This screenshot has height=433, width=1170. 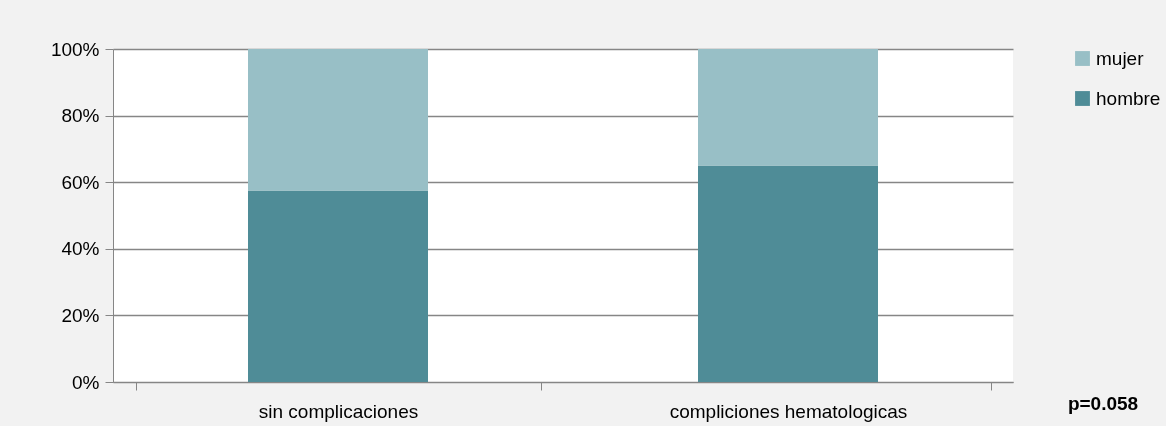 I want to click on x-tick-label: sin complicaciones, so click(x=338, y=411).